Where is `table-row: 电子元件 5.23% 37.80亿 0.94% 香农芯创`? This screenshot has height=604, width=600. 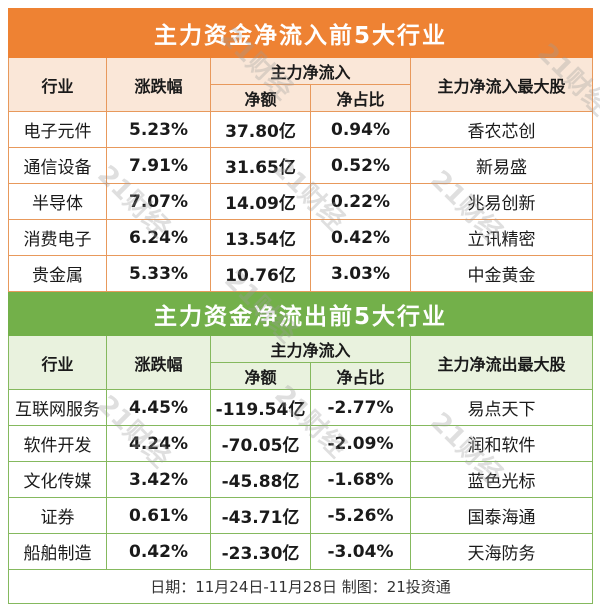 table-row: 电子元件 5.23% 37.80亿 0.94% 香农芯创 is located at coordinates (300, 129).